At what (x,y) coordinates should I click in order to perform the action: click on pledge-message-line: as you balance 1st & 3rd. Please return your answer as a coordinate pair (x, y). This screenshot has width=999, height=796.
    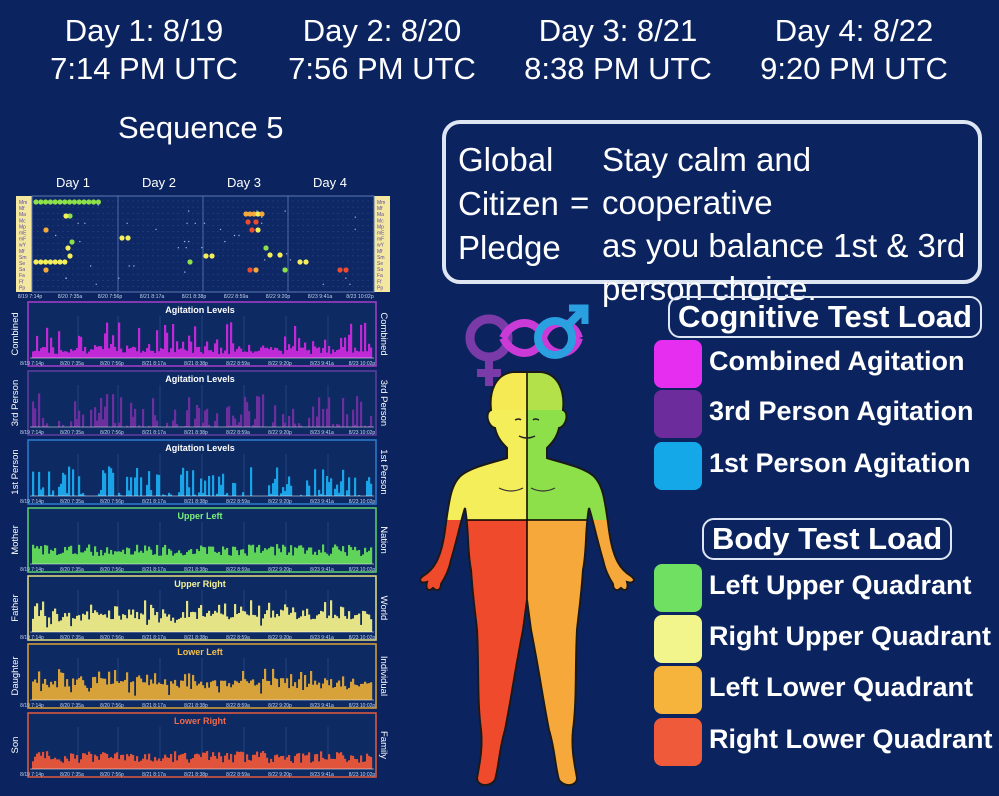
    Looking at the image, I should click on (784, 245).